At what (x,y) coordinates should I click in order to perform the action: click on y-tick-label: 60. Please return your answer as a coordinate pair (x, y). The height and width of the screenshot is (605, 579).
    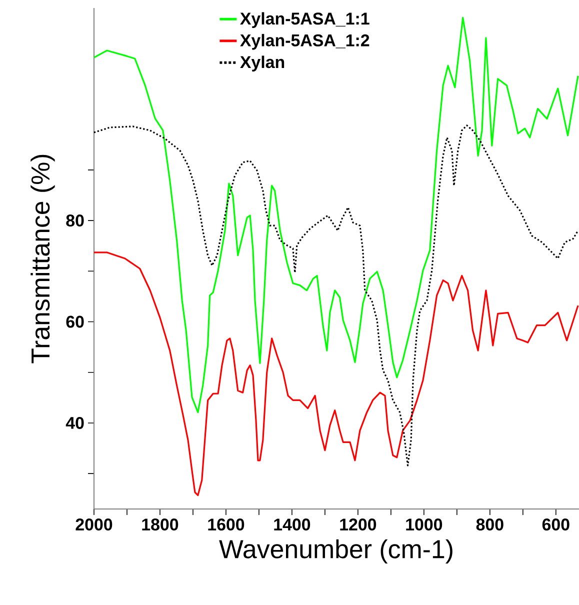
    Looking at the image, I should click on (75, 322).